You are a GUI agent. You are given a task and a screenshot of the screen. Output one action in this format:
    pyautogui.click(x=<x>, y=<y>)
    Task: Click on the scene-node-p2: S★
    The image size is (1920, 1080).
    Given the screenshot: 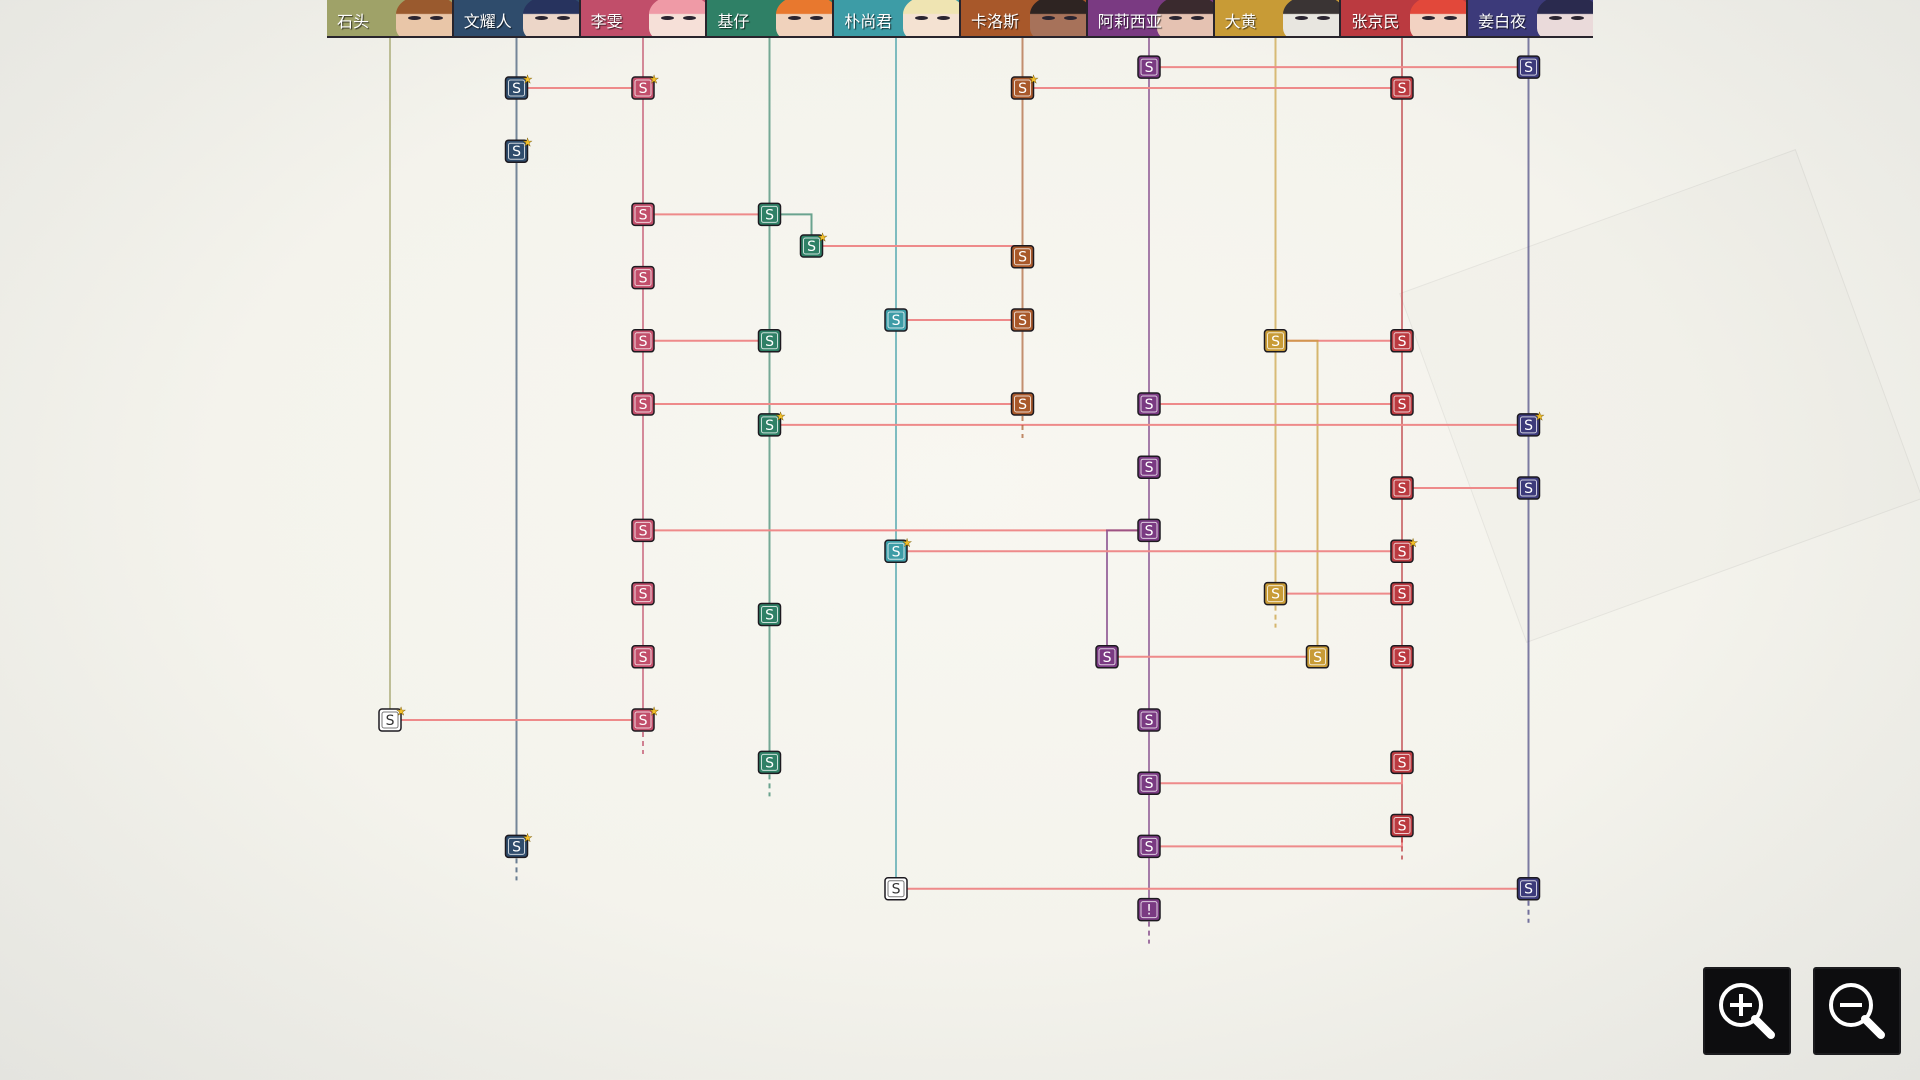 What is the action you would take?
    pyautogui.click(x=898, y=550)
    